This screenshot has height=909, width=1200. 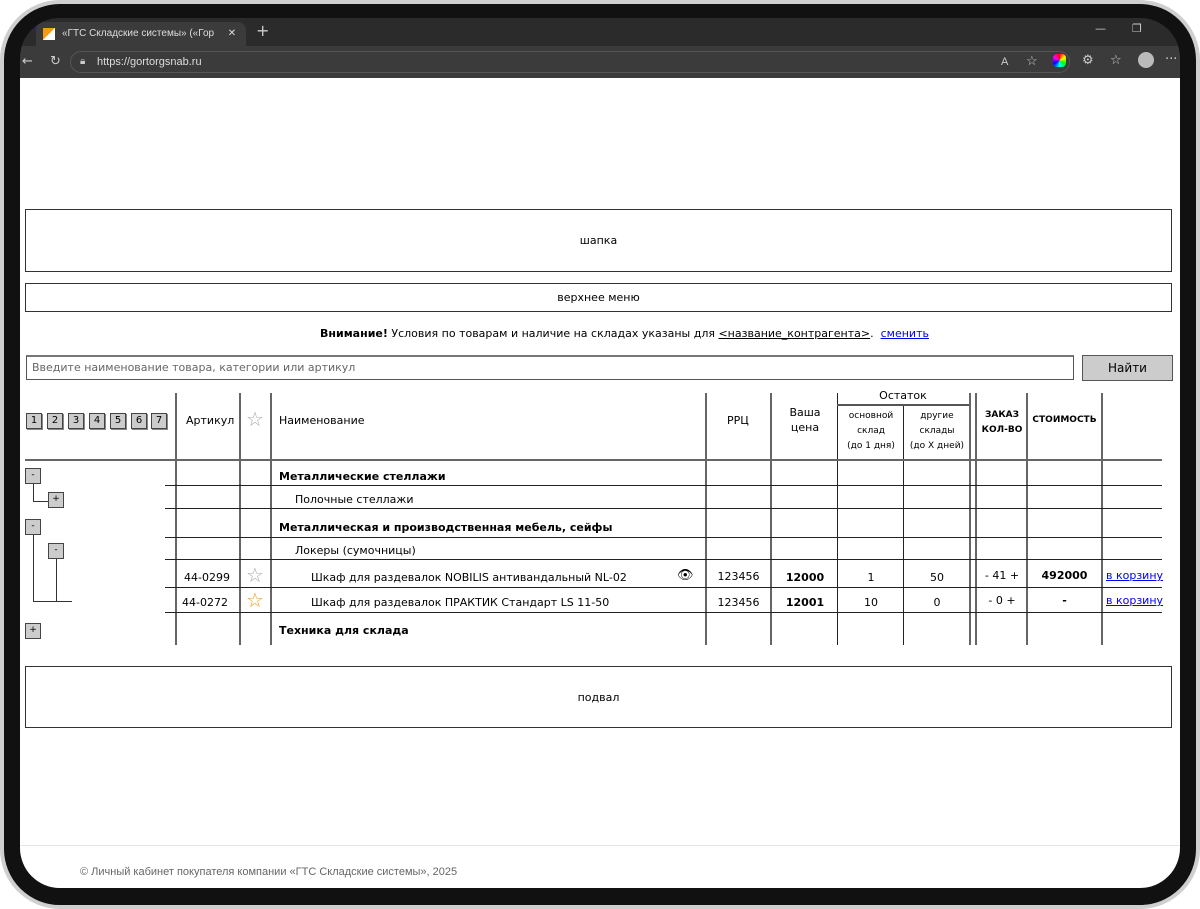 I want to click on header-name: Наименование, so click(x=322, y=420).